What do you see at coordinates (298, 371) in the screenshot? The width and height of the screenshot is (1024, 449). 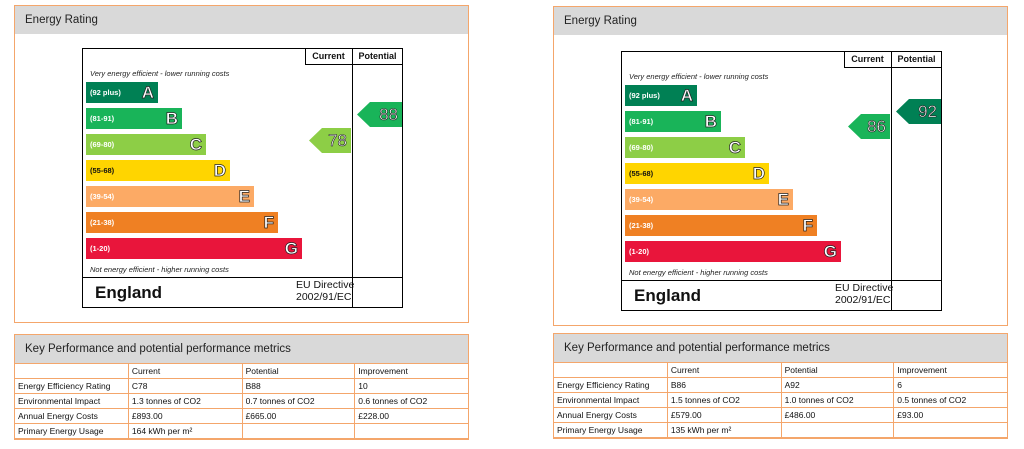 I see `kpi-column-header: Potential` at bounding box center [298, 371].